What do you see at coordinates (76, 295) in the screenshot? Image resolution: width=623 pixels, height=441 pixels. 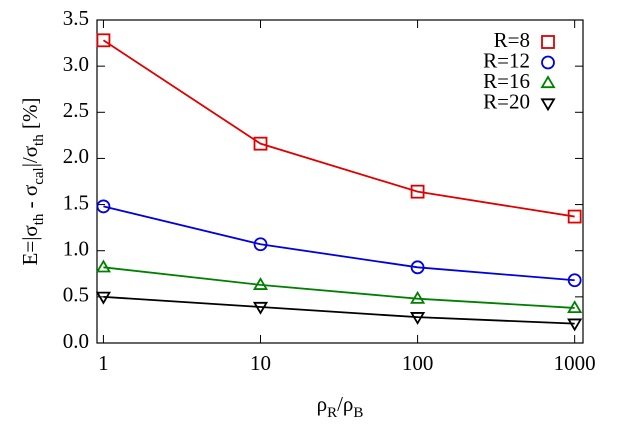 I see `y-tick-label: 0.5` at bounding box center [76, 295].